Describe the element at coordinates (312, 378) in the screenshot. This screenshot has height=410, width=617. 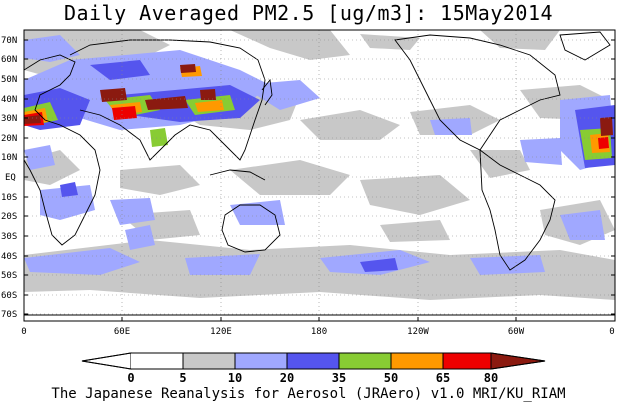
I see `colorbar-labels: 0 5 10 20 35 50 65 80` at that location.